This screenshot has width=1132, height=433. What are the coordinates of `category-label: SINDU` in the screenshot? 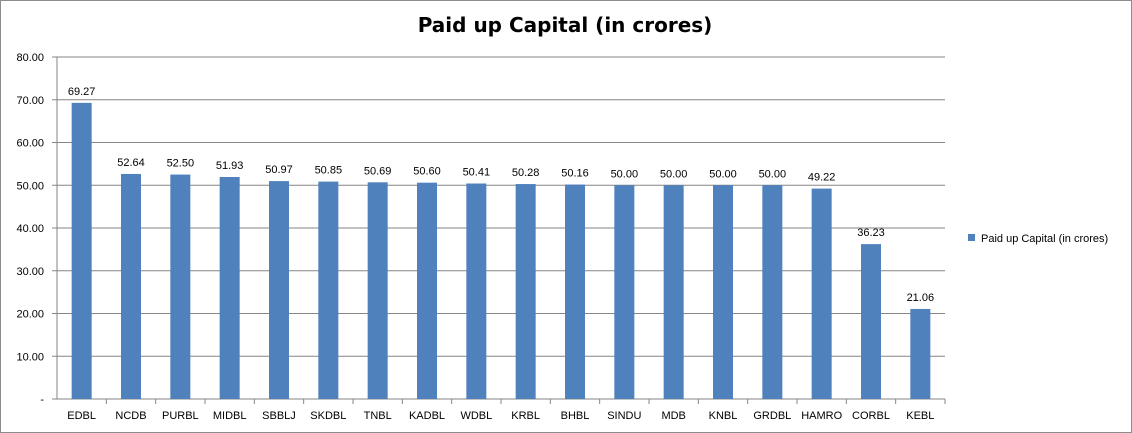 It's located at (624, 416).